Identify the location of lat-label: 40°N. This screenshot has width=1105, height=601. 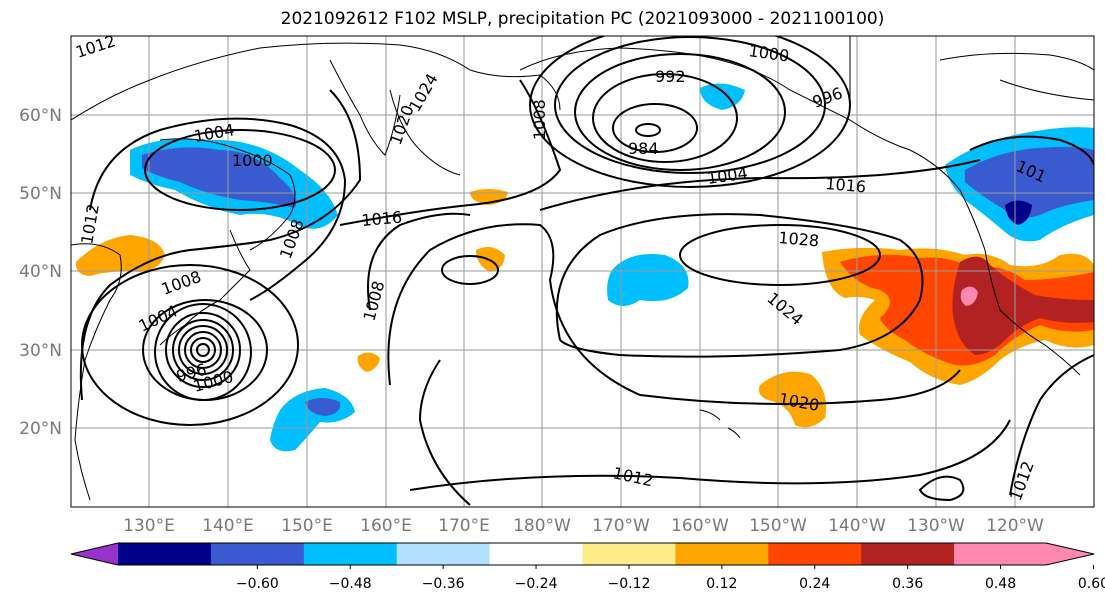
(40, 272).